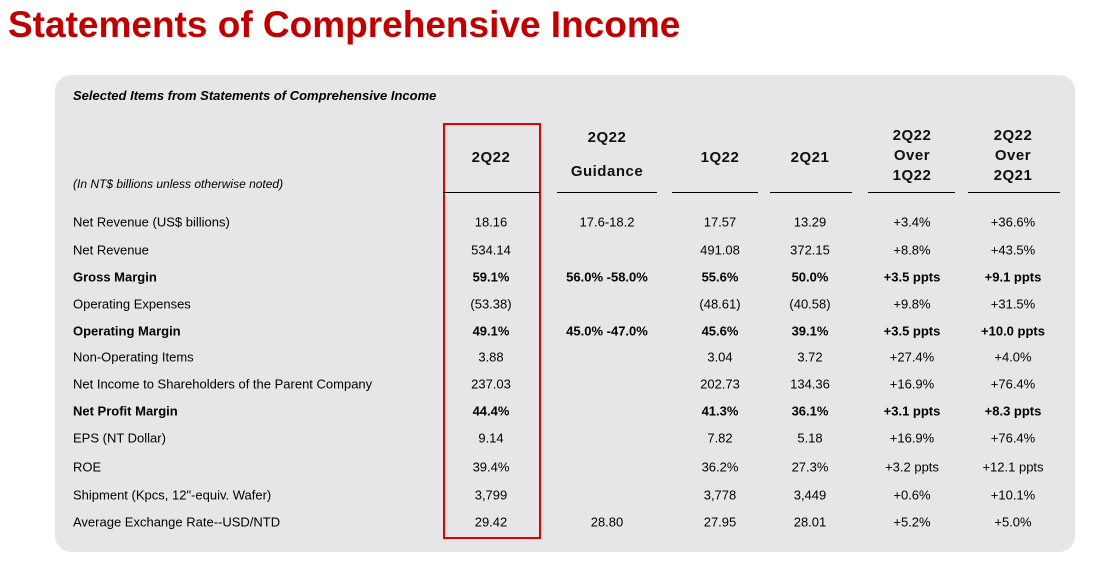  What do you see at coordinates (1013, 522) in the screenshot?
I see `table-cell: +5.0%` at bounding box center [1013, 522].